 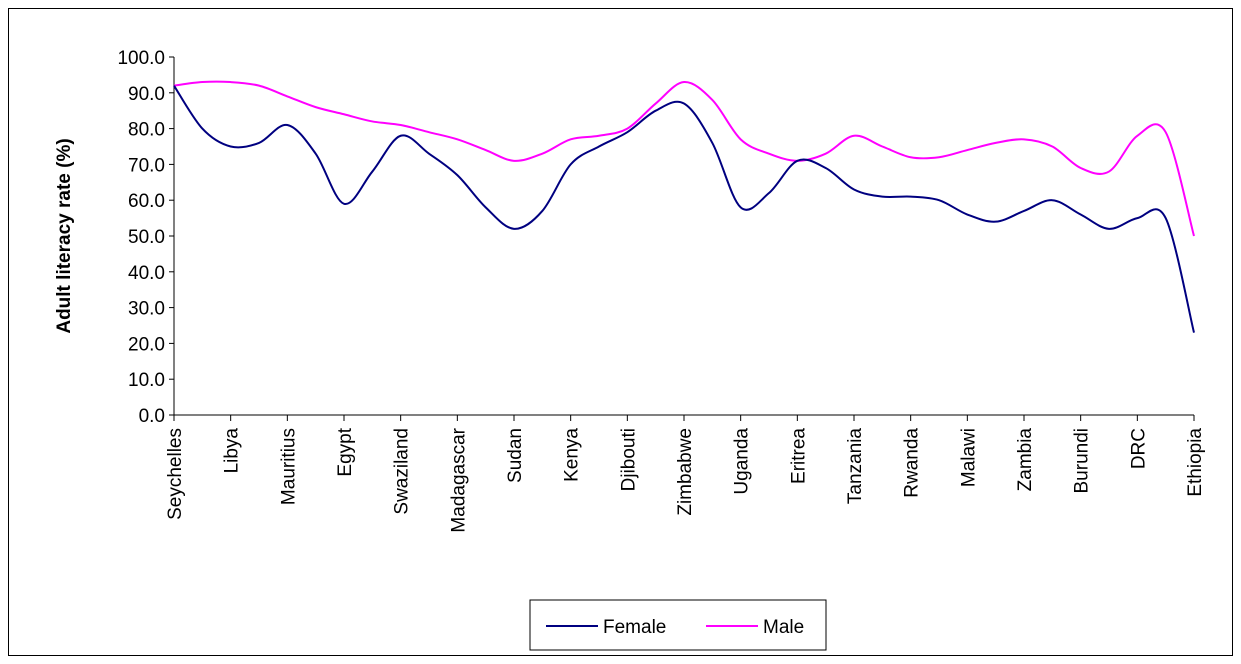 I want to click on x-tick-label: Uganda, so click(x=742, y=461).